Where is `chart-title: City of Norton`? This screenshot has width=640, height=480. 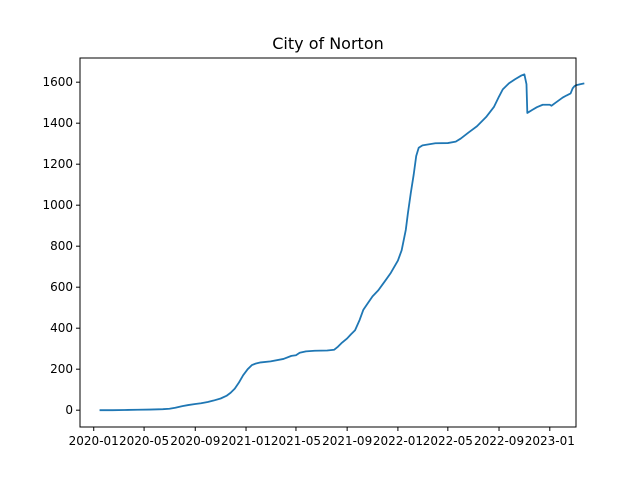
chart-title: City of Norton is located at coordinates (328, 43).